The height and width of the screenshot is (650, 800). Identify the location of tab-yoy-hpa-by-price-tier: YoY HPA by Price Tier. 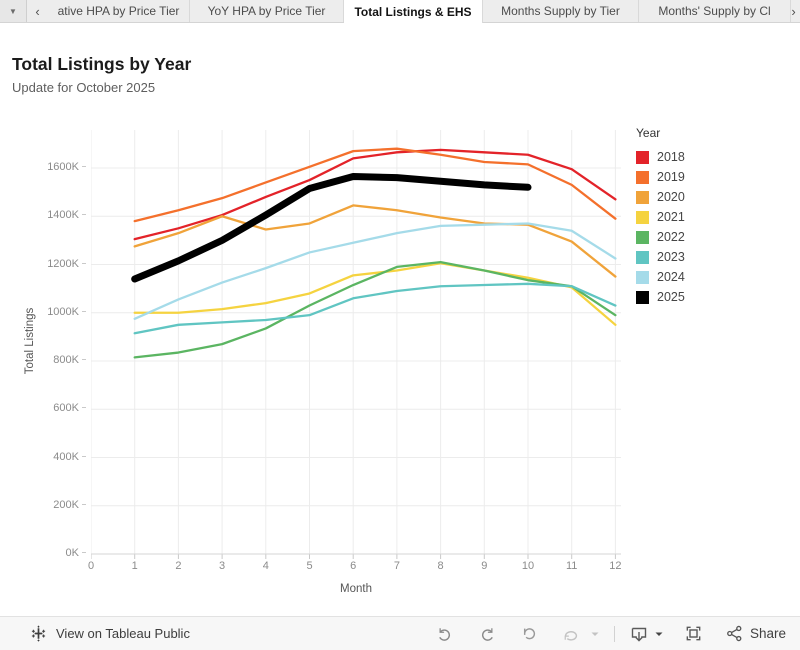
(267, 11).